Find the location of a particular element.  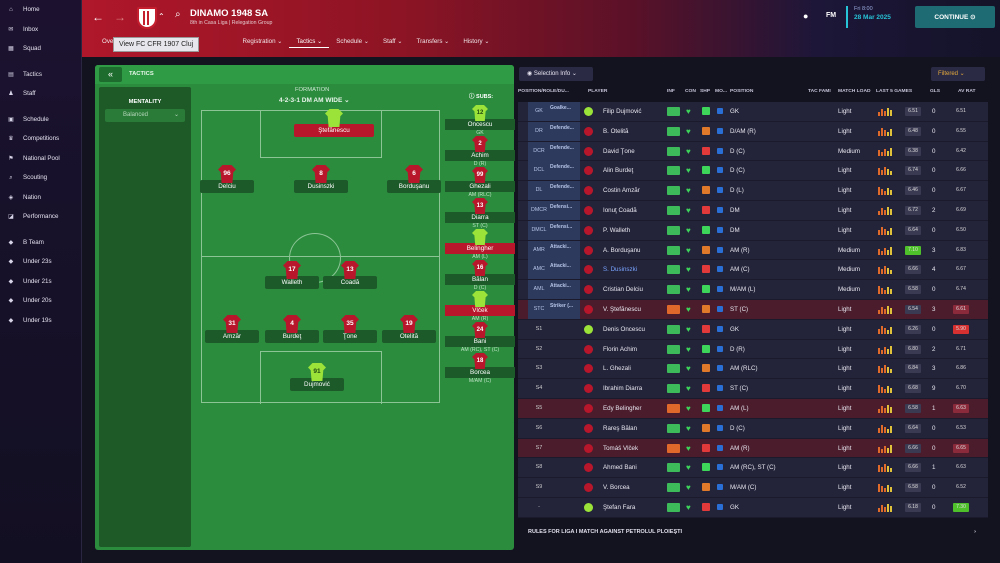

sidebar-item-performance: ◪ Performance is located at coordinates (40, 217).